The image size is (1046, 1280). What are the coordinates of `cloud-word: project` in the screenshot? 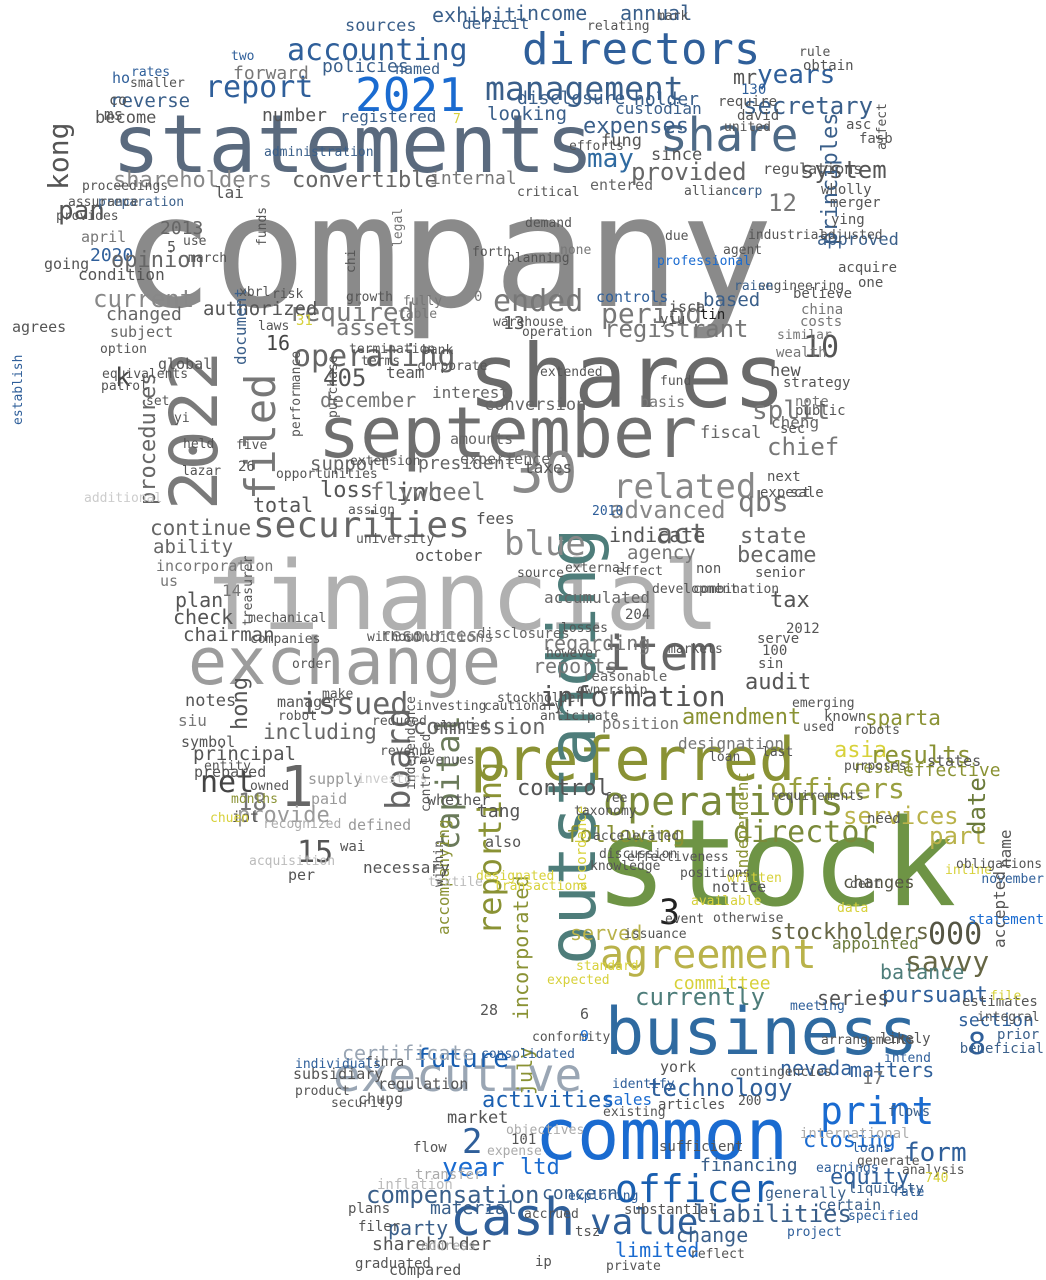 It's located at (814, 1232).